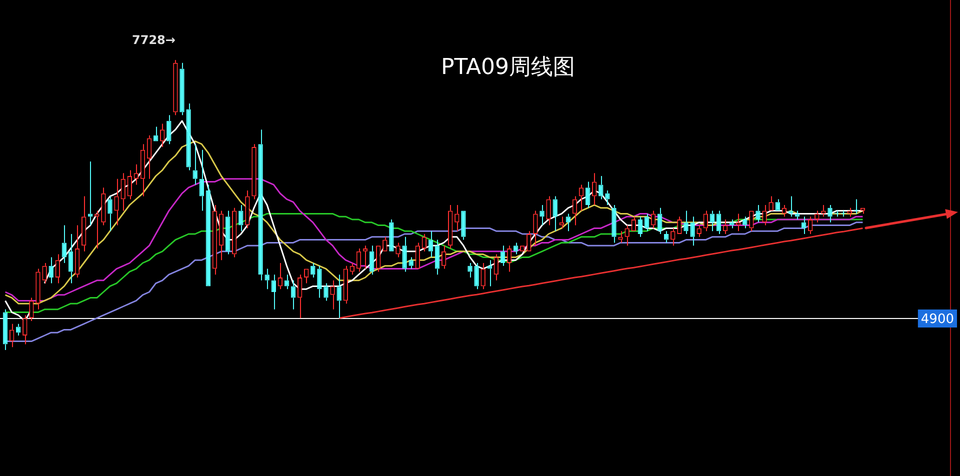  I want to click on annotation: 4900, so click(937, 319).